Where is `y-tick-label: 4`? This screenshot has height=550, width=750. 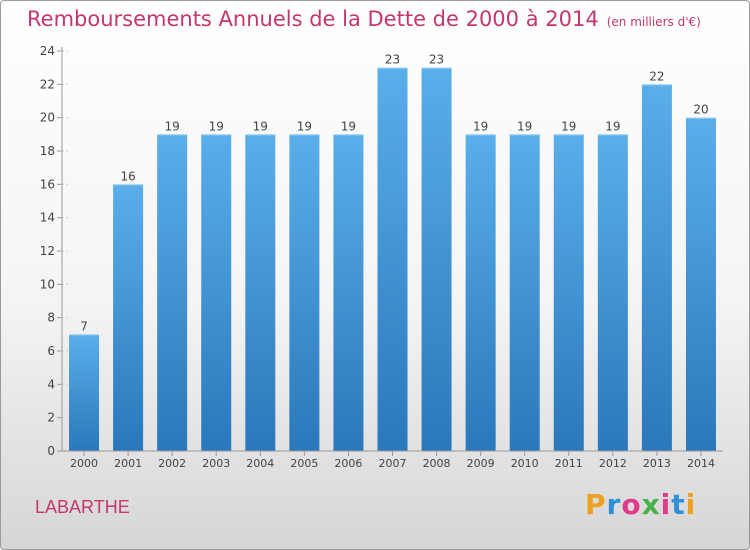
y-tick-label: 4 is located at coordinates (51, 384).